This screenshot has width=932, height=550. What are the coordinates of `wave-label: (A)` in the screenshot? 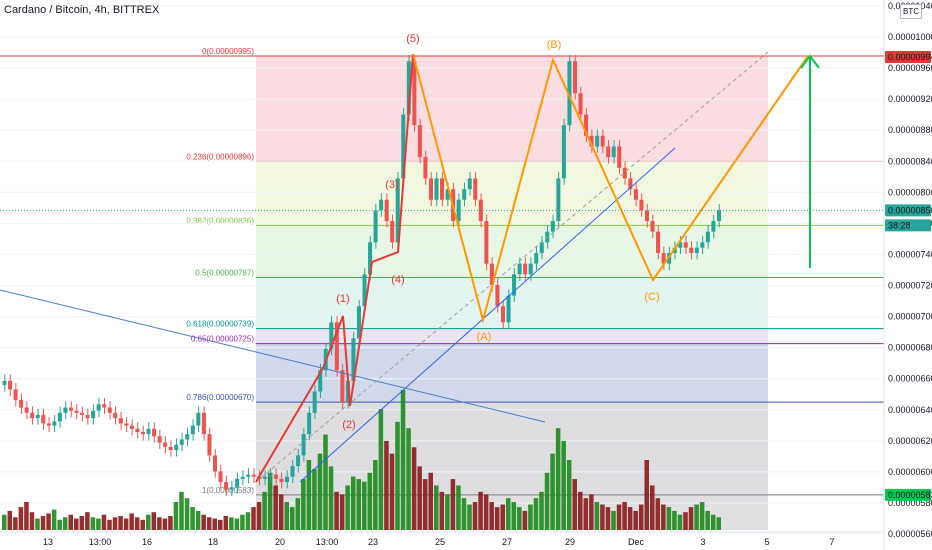 It's located at (484, 337).